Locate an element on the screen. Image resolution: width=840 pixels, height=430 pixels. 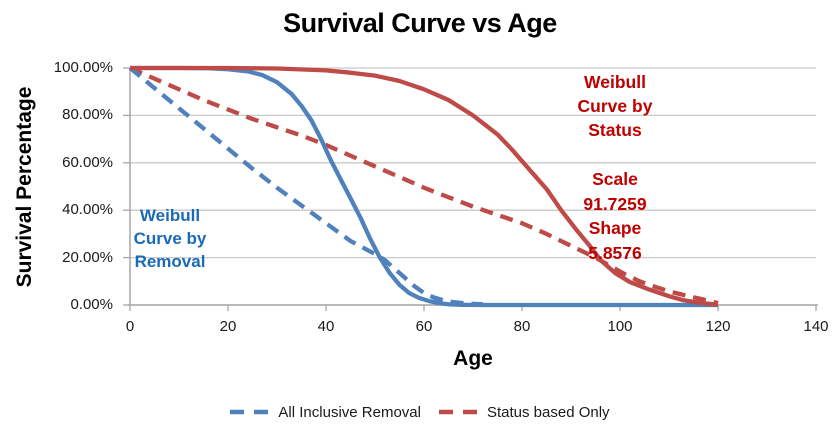
legend-item-status-based-only: Status based Only is located at coordinates (524, 412).